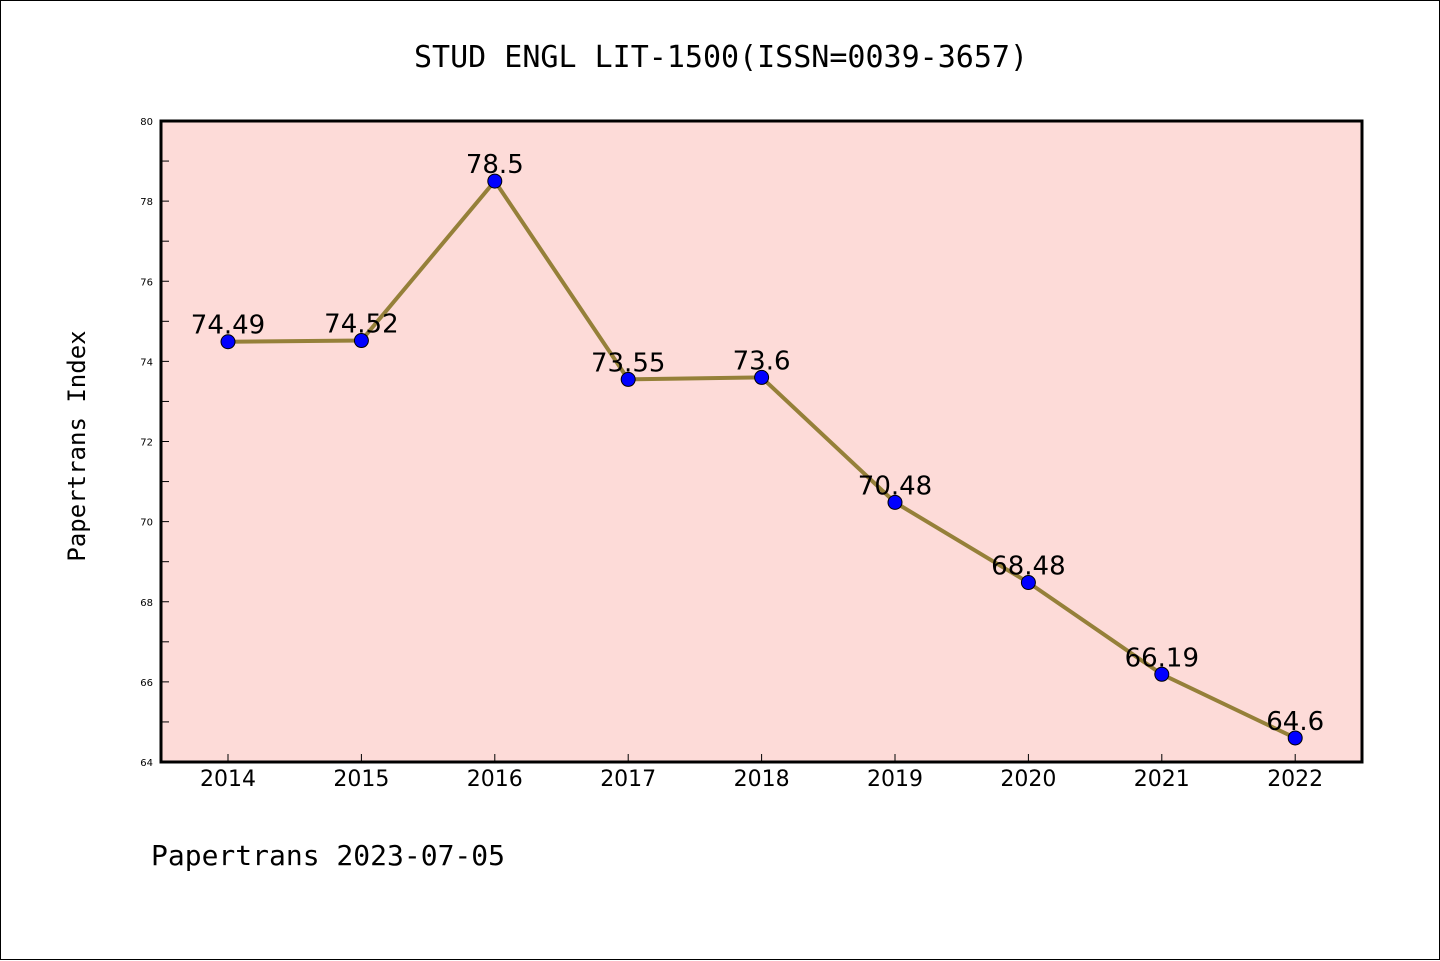  Describe the element at coordinates (1028, 567) in the screenshot. I see `data-label: 68.48` at that location.